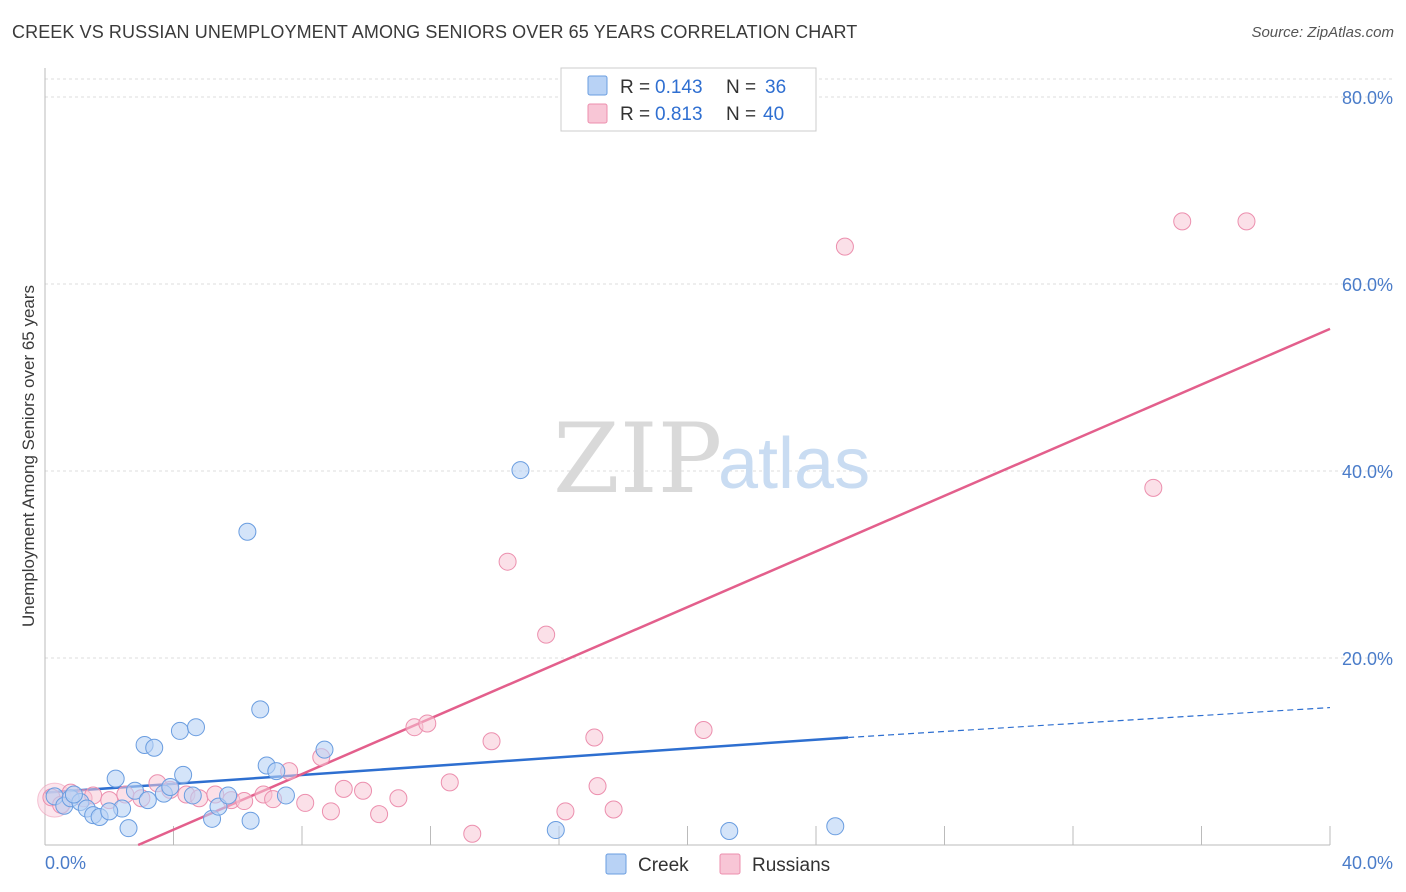 The height and width of the screenshot is (892, 1406). What do you see at coordinates (773, 114) in the screenshot?
I see `legend-russians-n-value: 40` at bounding box center [773, 114].